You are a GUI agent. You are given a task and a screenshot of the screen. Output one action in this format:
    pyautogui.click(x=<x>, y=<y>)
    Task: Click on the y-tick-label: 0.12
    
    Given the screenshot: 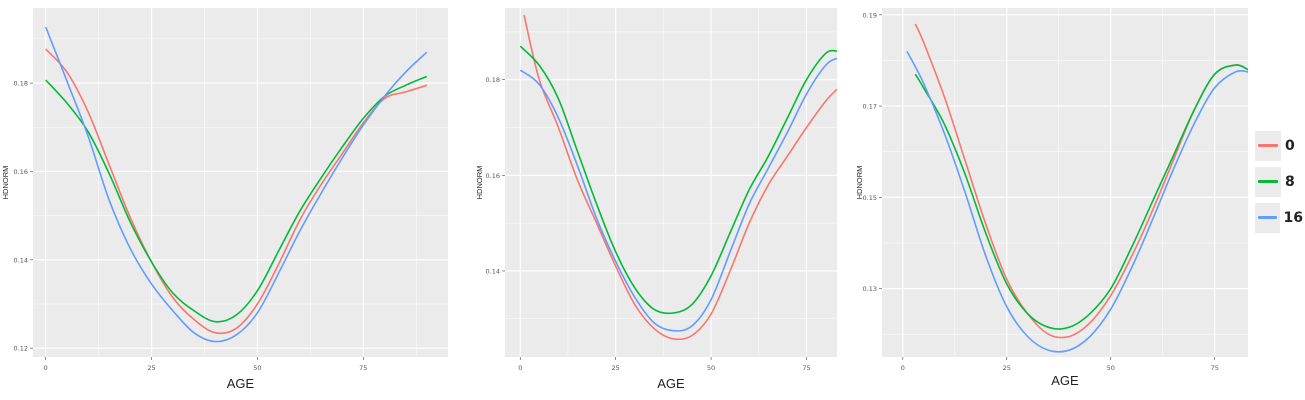 What is the action you would take?
    pyautogui.click(x=21, y=349)
    